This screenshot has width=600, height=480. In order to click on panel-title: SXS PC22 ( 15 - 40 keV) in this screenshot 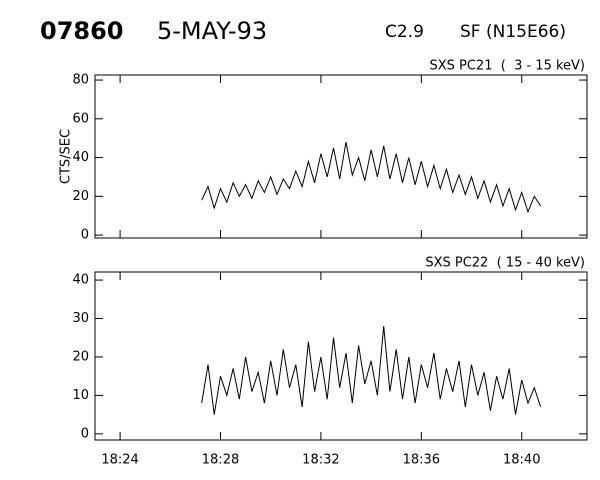, I will do `click(505, 263)`.